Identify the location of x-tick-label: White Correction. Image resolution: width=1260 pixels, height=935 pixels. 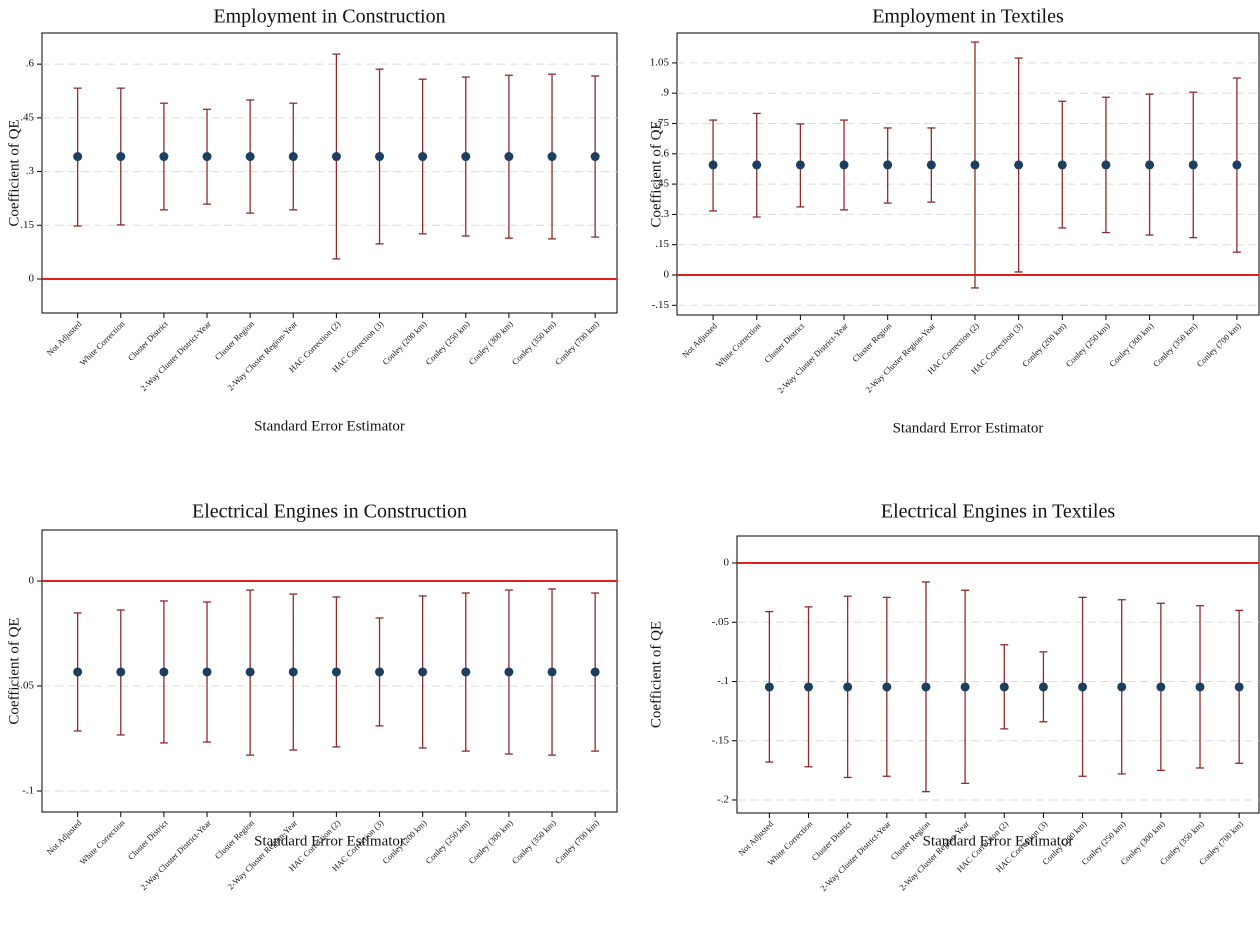
(102, 342).